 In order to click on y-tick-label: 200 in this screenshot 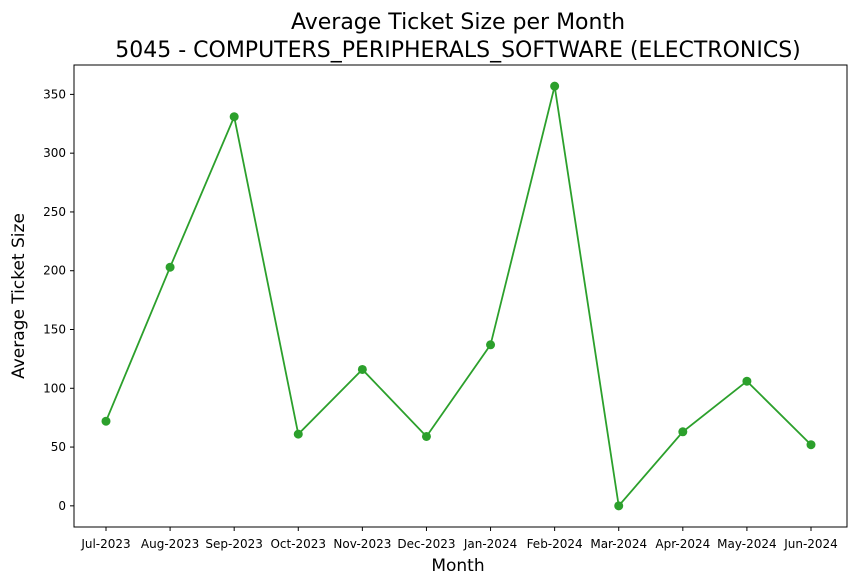, I will do `click(54, 271)`.